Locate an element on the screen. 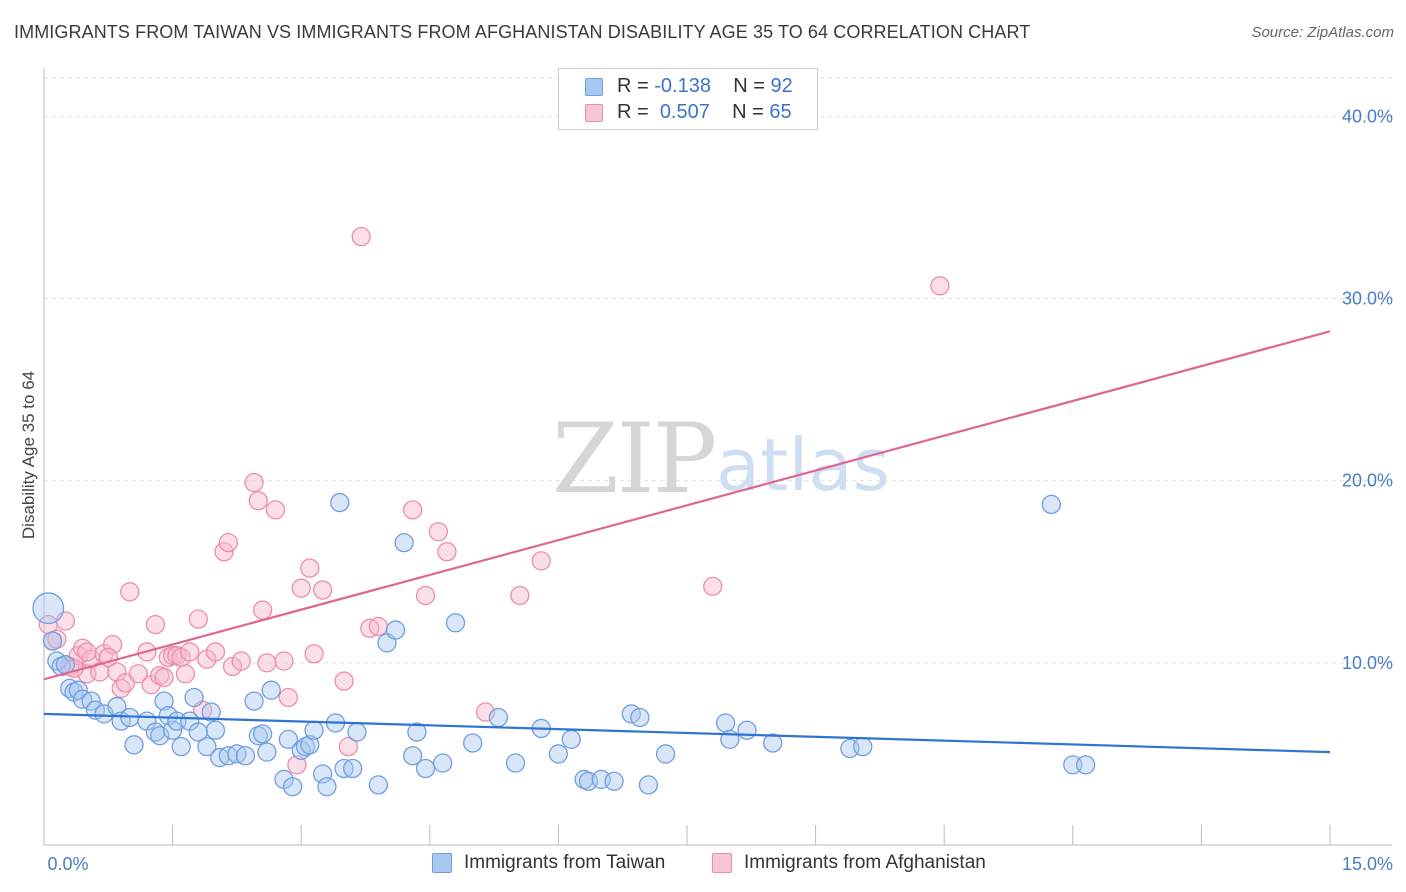 Image resolution: width=1406 pixels, height=892 pixels. watermark-atlas: atlas is located at coordinates (803, 465).